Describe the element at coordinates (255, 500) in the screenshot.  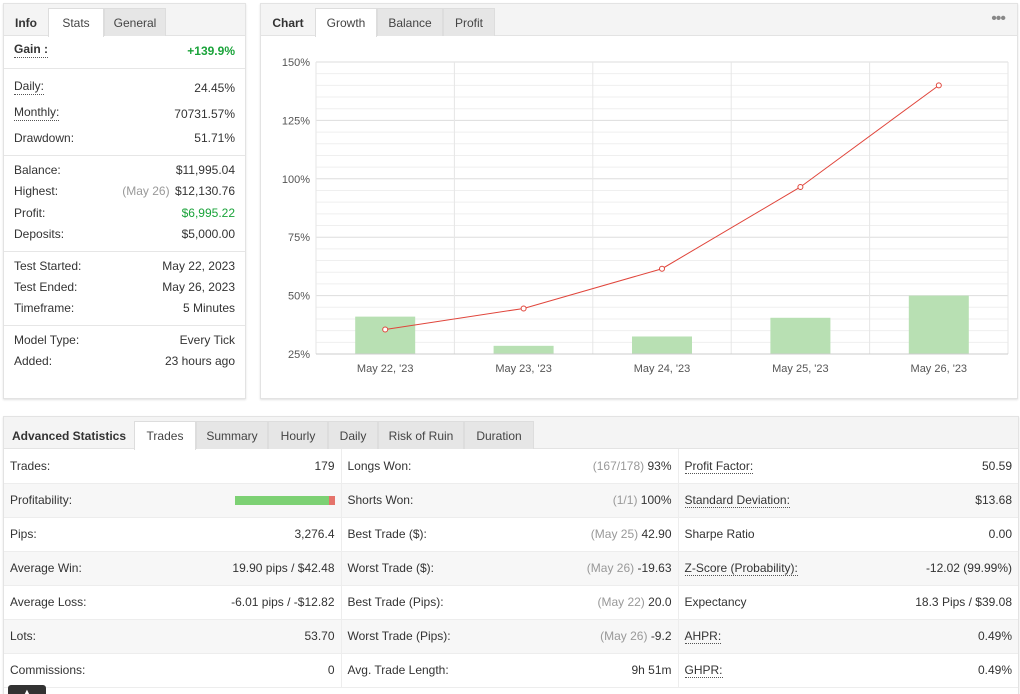
I see `stat-value-cell` at that location.